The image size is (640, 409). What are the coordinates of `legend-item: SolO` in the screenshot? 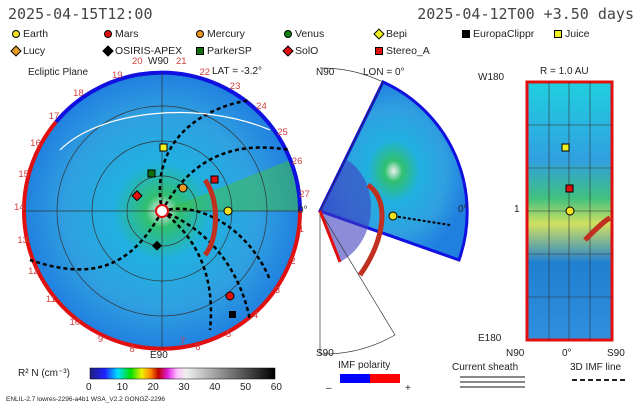 It's located at (300, 51).